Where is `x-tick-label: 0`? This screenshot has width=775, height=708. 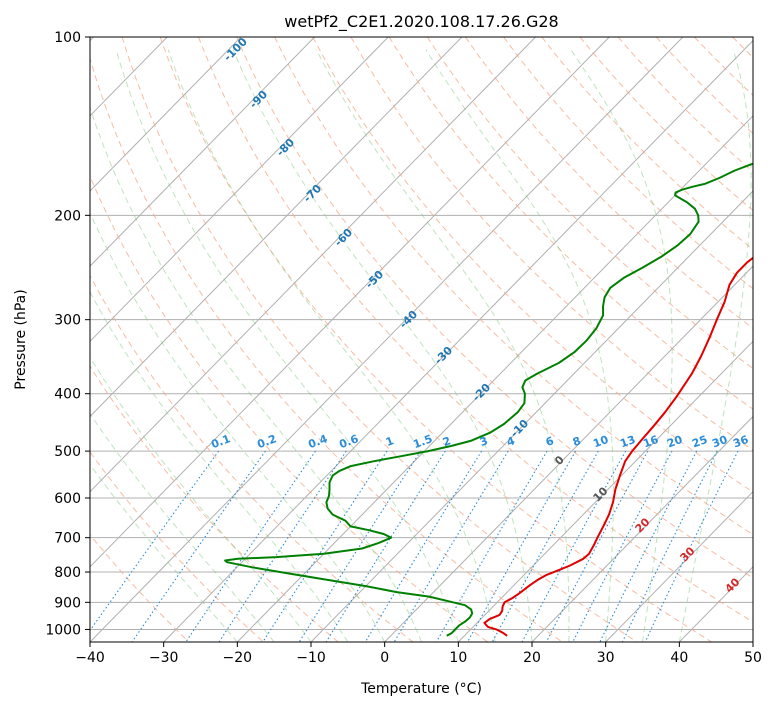
x-tick-label: 0 is located at coordinates (384, 658).